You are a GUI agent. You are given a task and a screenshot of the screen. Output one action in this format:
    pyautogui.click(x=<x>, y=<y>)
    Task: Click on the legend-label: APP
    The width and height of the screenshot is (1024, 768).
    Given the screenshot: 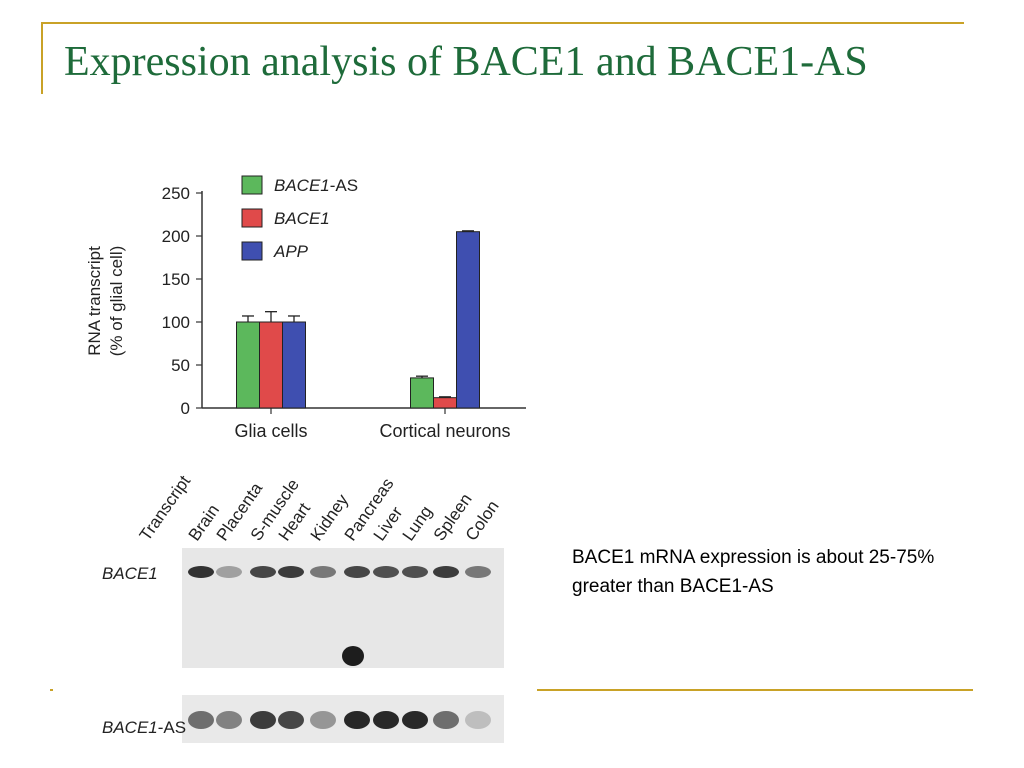 What is the action you would take?
    pyautogui.click(x=291, y=251)
    